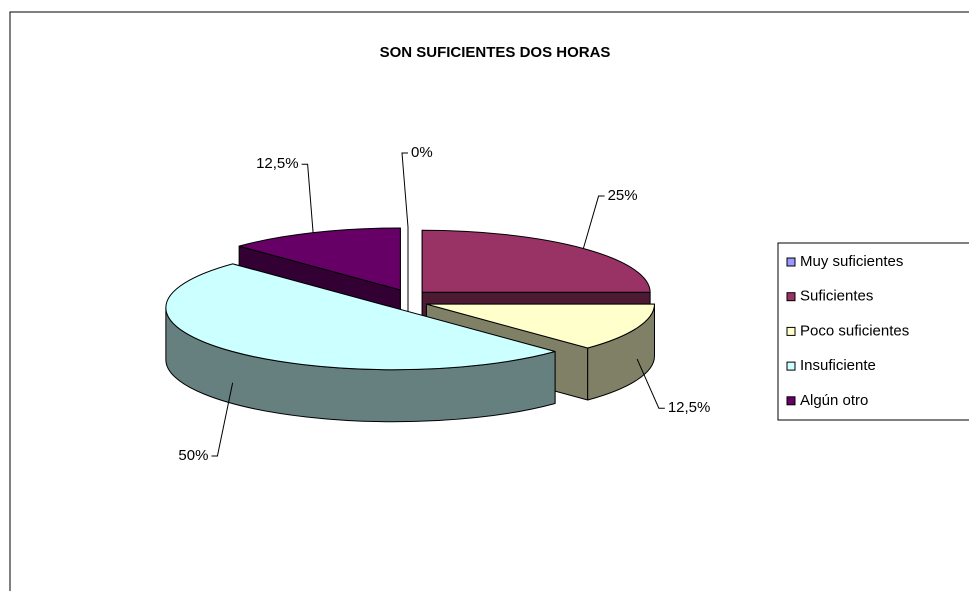 This screenshot has width=969, height=591. What do you see at coordinates (854, 330) in the screenshot?
I see `legend-label: Poco suficientes` at bounding box center [854, 330].